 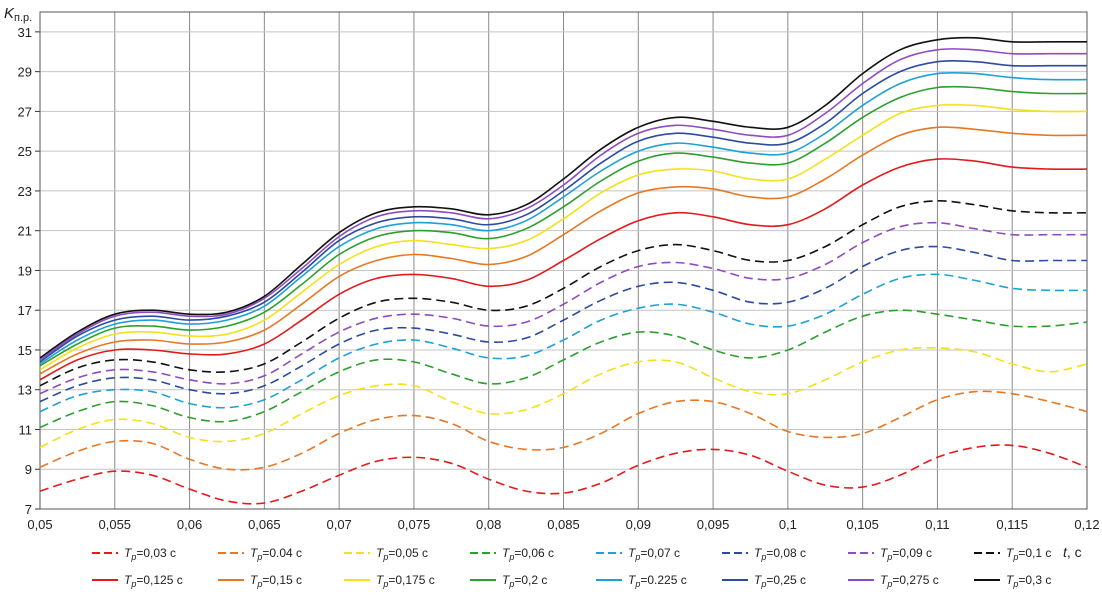 What do you see at coordinates (912, 553) in the screenshot?
I see `legend-value: =0,09 с` at bounding box center [912, 553].